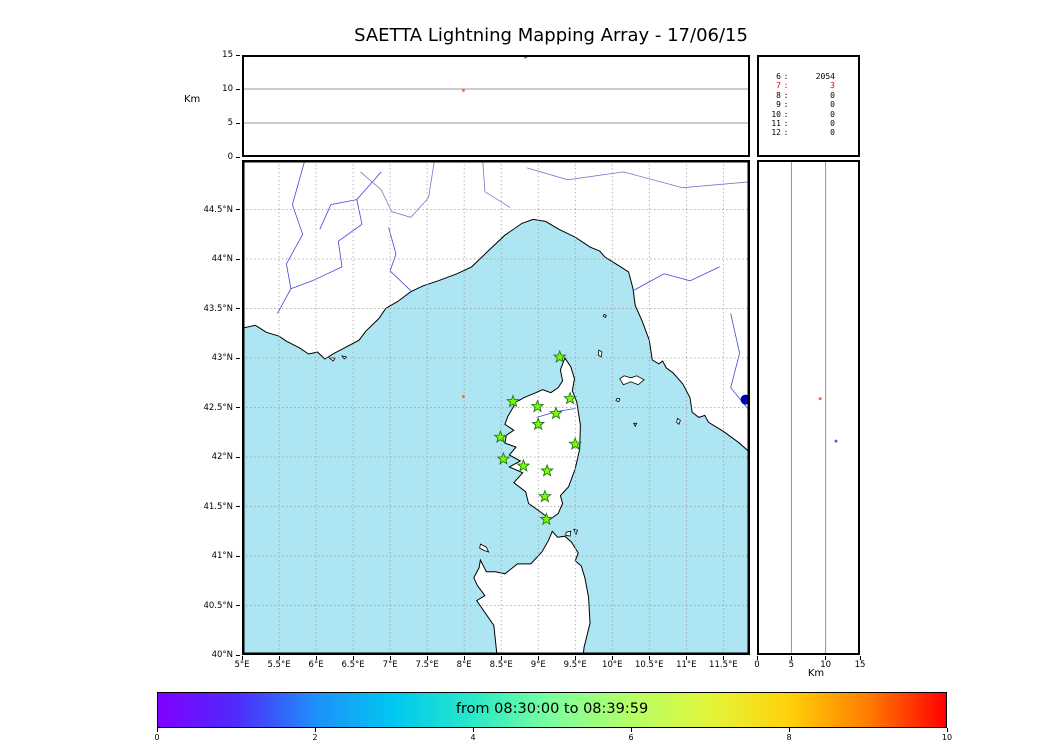 This screenshot has width=1050, height=750. I want to click on station-count-row: 7: 3, so click(808, 85).